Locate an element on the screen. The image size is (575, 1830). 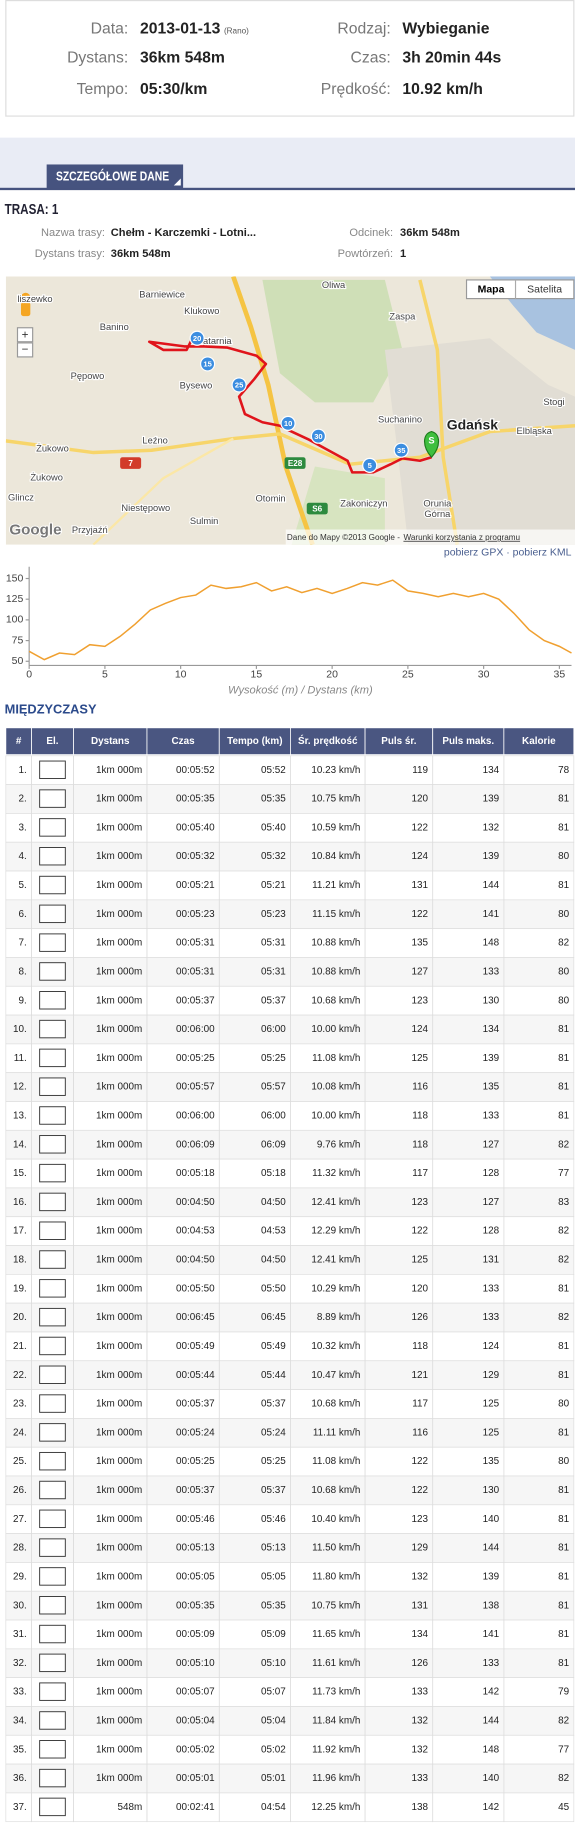
attribution-bar is located at coordinates (430, 537).